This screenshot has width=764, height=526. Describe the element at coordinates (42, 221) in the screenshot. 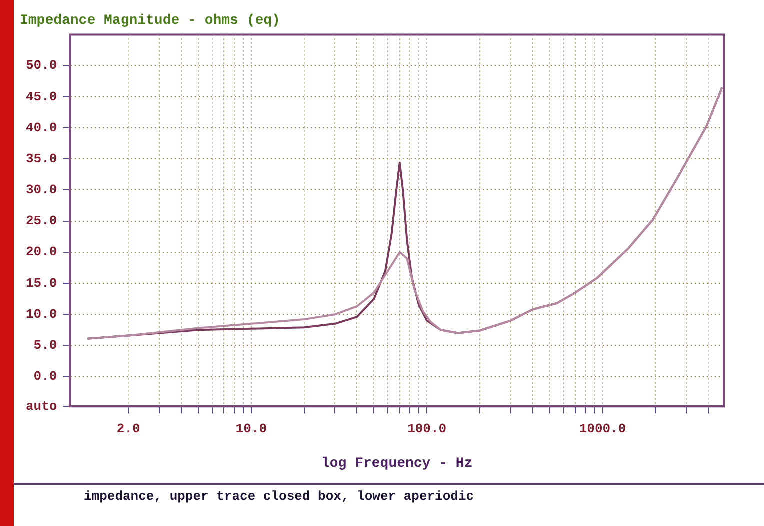

I see `y-tick-label: 25.0` at that location.